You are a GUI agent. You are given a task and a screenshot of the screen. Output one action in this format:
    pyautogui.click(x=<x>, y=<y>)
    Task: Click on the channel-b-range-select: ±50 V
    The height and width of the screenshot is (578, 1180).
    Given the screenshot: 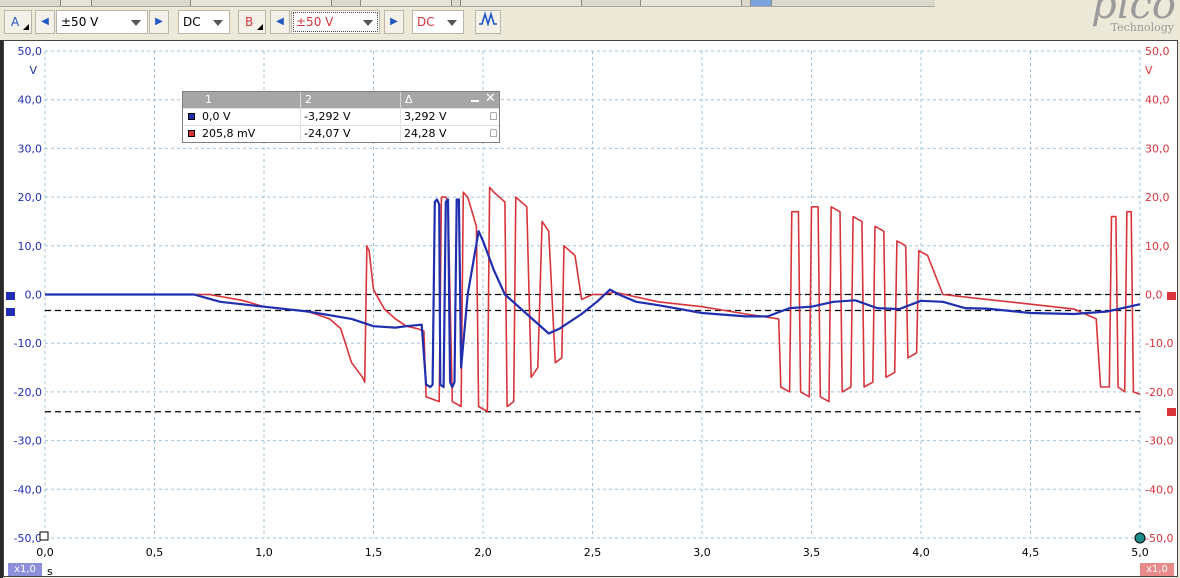 What is the action you would take?
    pyautogui.click(x=335, y=22)
    